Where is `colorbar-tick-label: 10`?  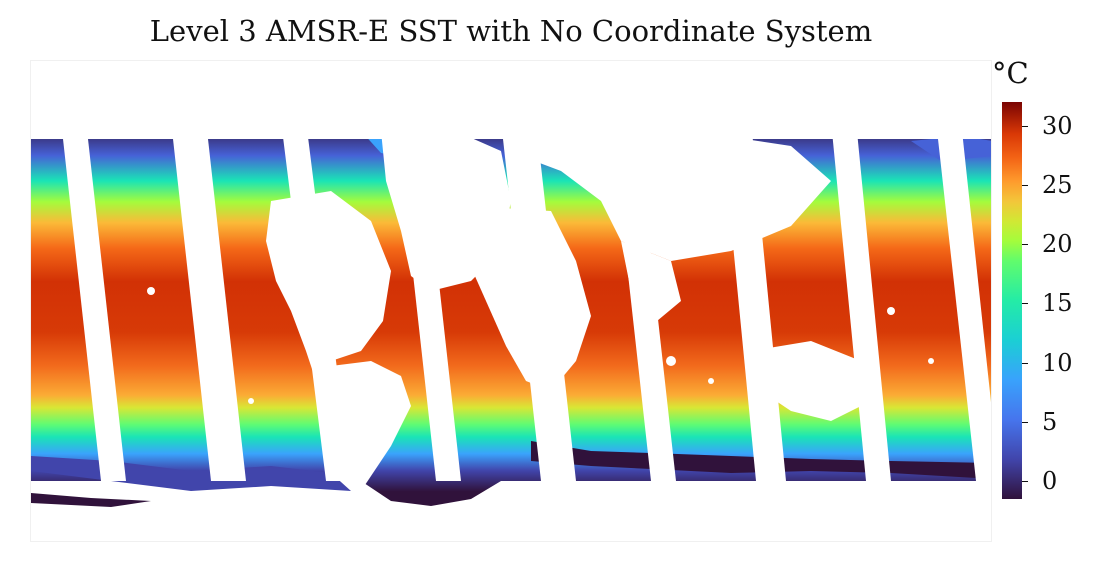 colorbar-tick-label: 10 is located at coordinates (1057, 362).